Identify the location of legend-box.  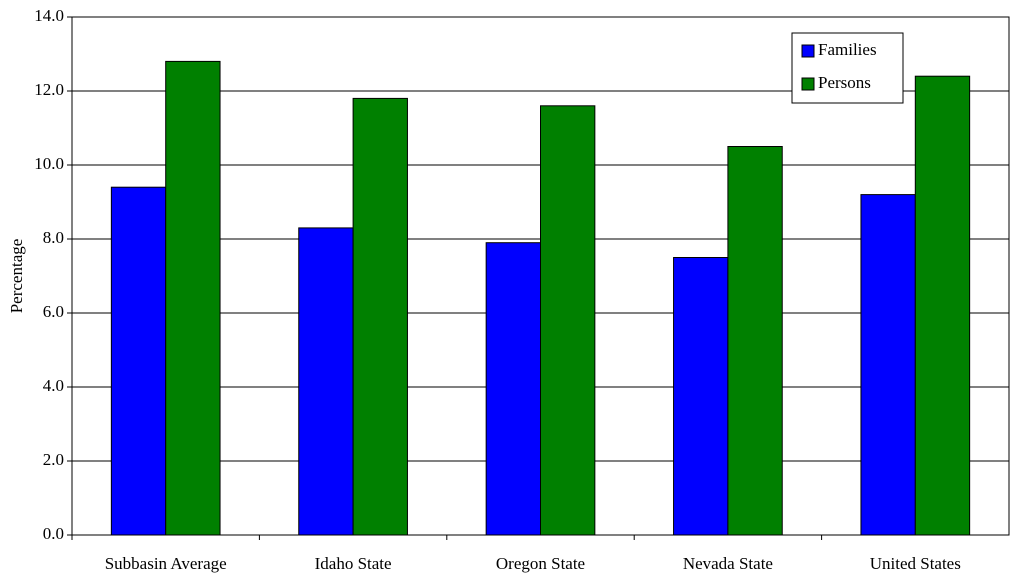
(847, 68).